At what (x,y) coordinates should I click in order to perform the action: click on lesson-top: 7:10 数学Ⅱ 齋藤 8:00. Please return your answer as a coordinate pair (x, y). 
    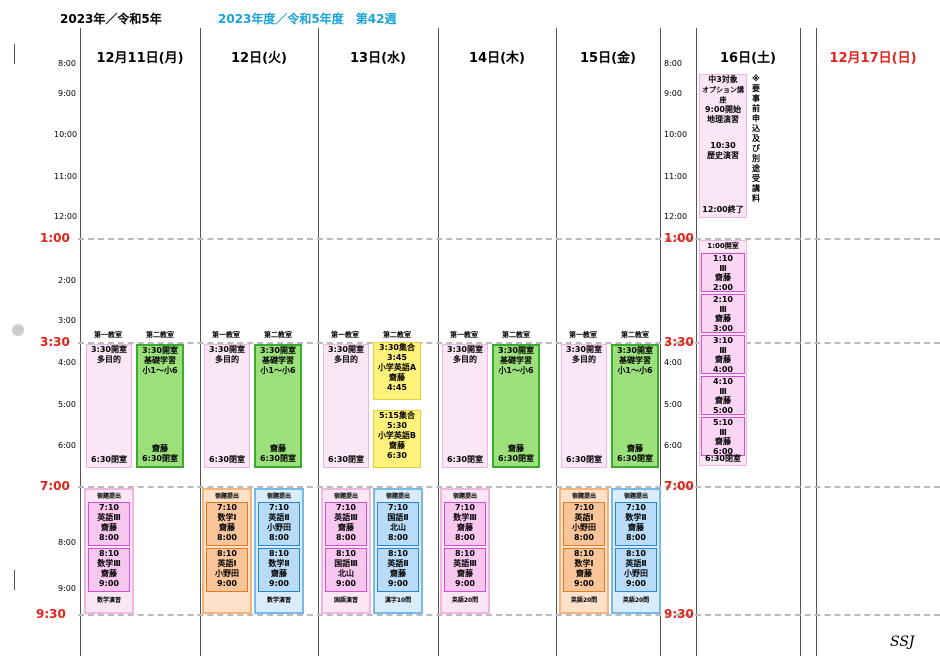
    Looking at the image, I should click on (636, 524).